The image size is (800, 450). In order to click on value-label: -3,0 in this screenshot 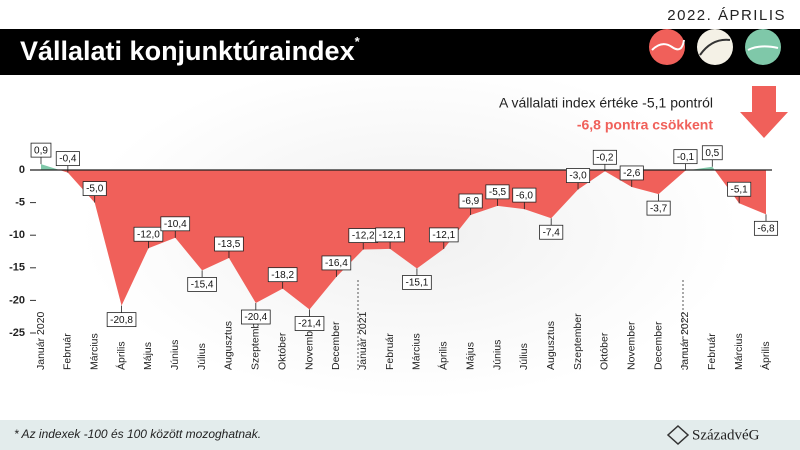, I will do `click(578, 176)`.